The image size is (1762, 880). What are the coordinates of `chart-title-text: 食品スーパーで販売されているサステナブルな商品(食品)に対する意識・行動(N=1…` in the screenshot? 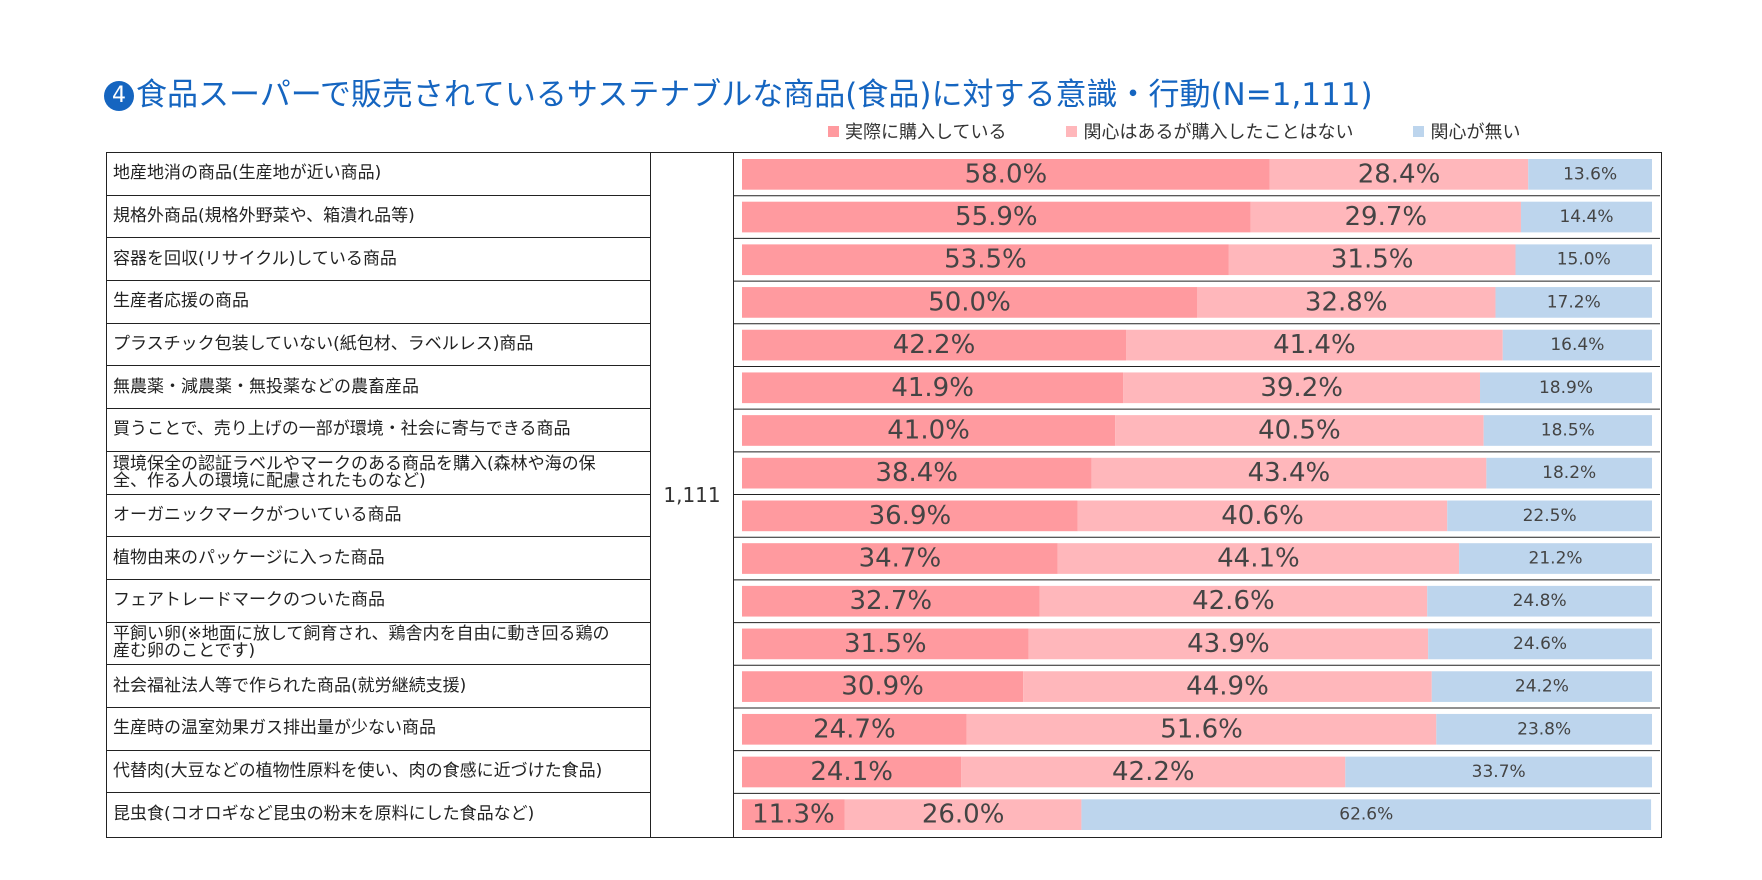 It's located at (754, 94).